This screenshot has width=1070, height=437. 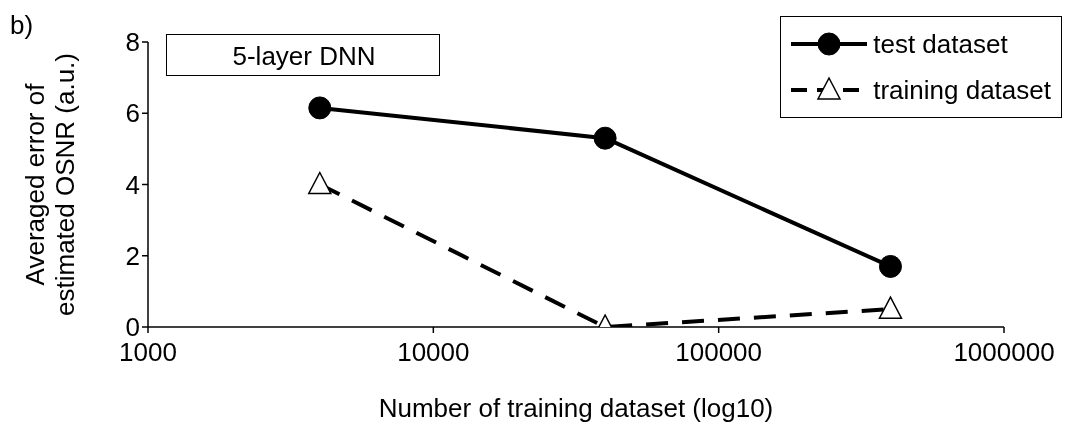 What do you see at coordinates (962, 90) in the screenshot?
I see `legend-label: training dataset` at bounding box center [962, 90].